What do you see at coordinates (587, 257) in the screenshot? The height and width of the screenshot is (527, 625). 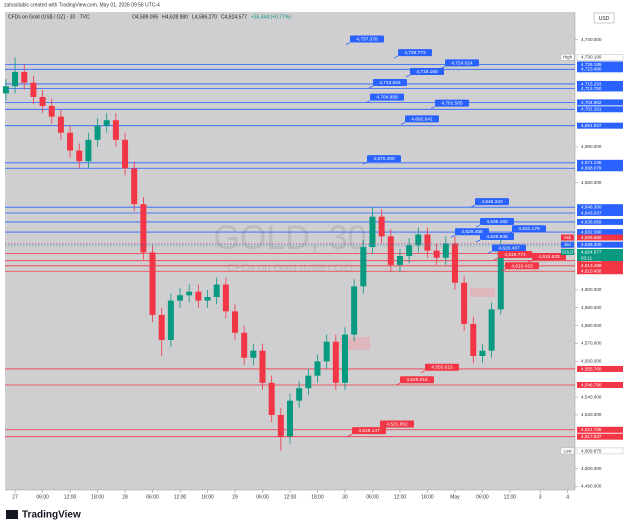 I see `countdown: 03:11` at bounding box center [587, 257].